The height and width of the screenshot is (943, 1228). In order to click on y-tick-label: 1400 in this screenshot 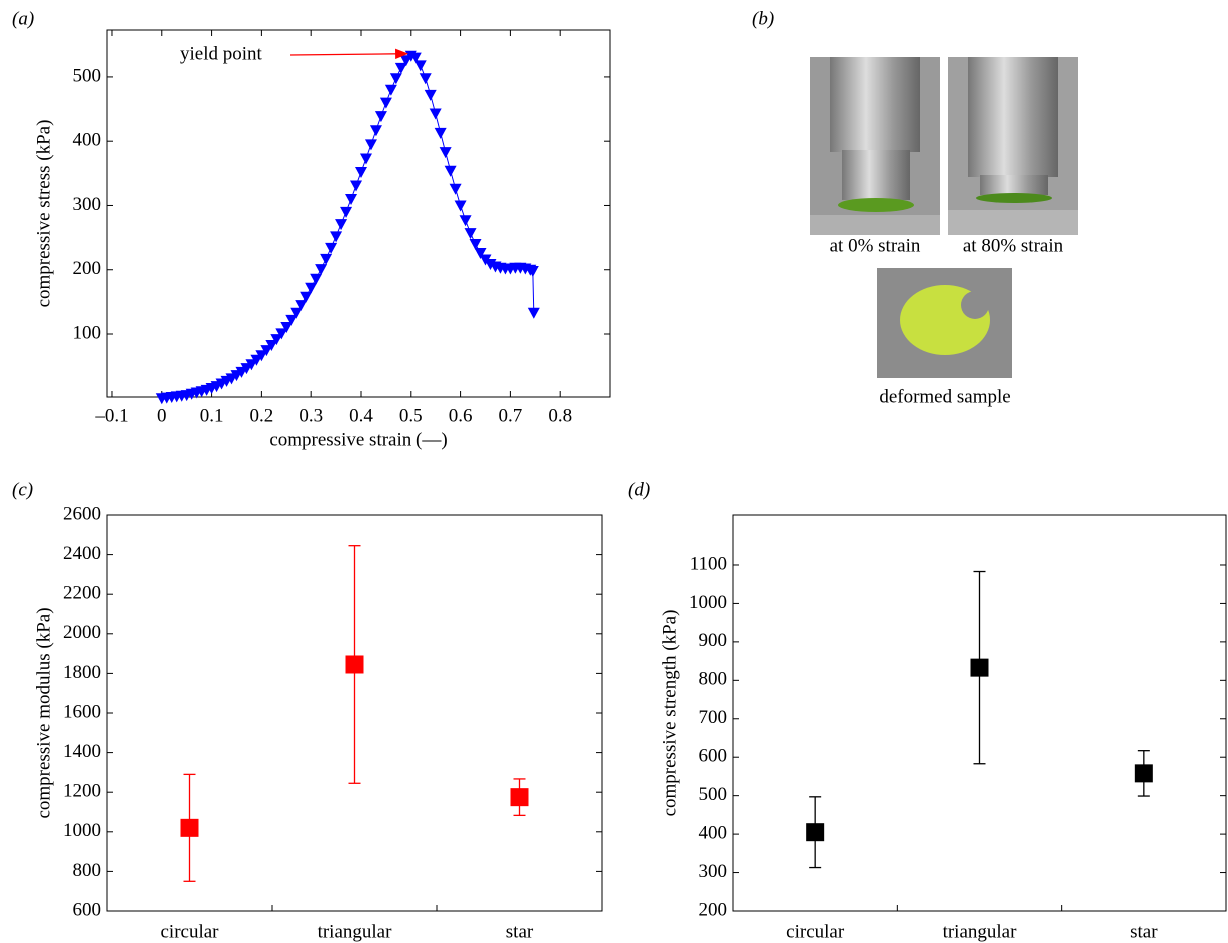, I will do `click(82, 751)`.